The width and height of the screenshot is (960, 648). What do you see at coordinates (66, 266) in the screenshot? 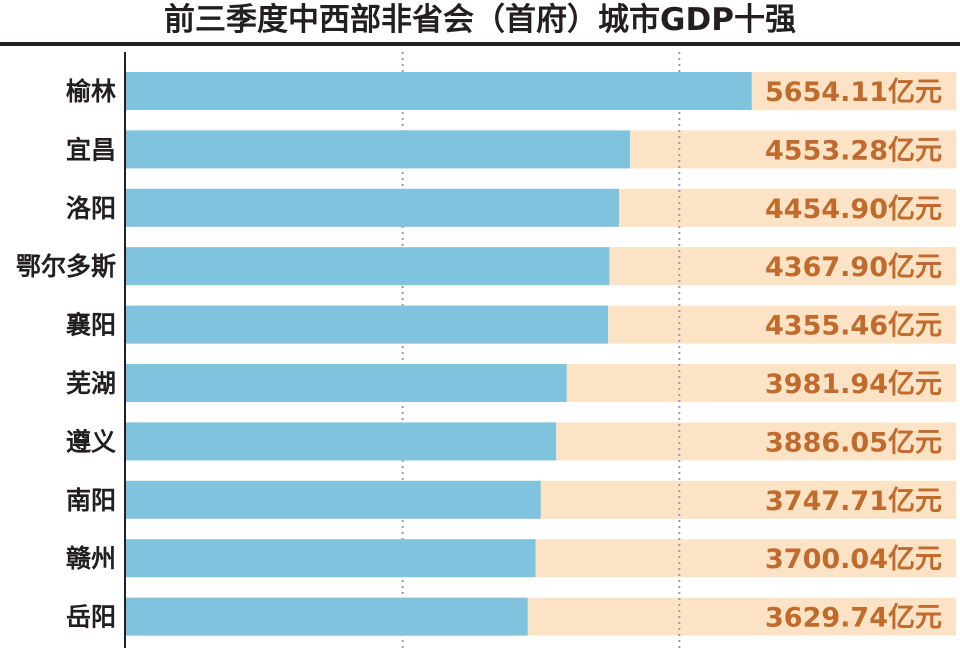
I see `category-label: 鄂尔多斯` at bounding box center [66, 266].